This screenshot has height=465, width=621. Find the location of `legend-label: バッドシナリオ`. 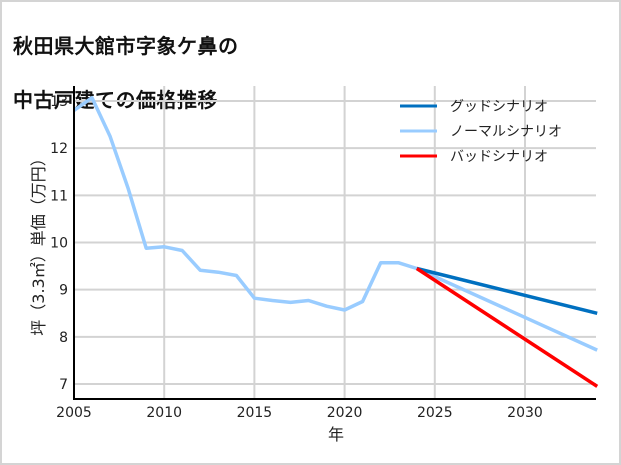

legend-label: バッドシナリオ is located at coordinates (499, 157).